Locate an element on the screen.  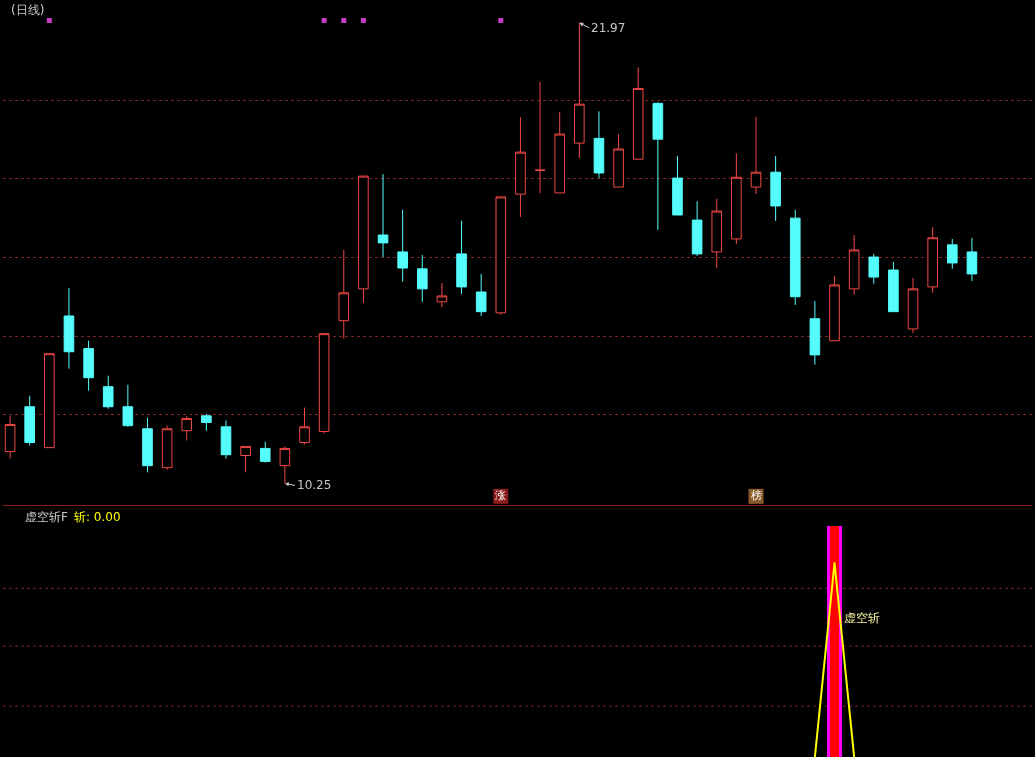
chart-title: 虚空斩F is located at coordinates (46, 517).